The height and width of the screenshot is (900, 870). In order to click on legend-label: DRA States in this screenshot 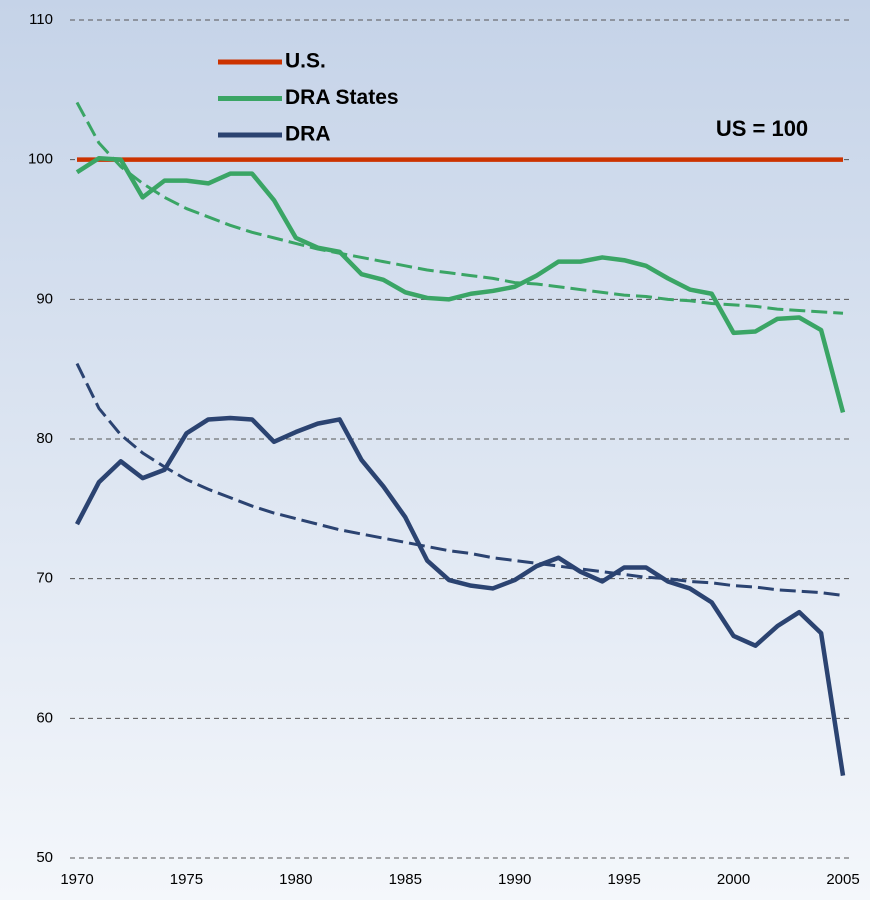, I will do `click(342, 97)`.